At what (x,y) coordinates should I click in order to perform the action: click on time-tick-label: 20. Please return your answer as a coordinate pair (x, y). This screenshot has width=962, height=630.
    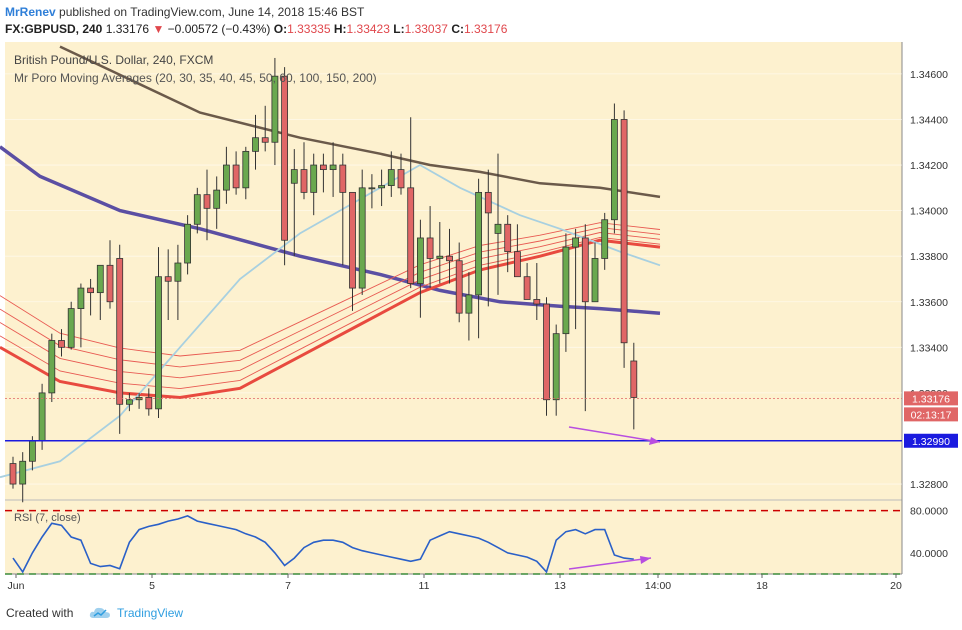
    Looking at the image, I should click on (896, 586).